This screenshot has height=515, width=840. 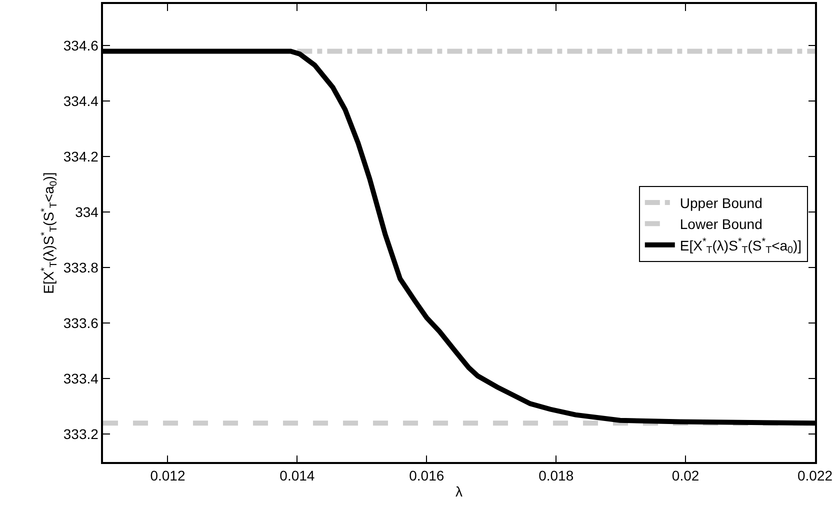 I want to click on y-tick-label: 333.4, so click(x=81, y=378).